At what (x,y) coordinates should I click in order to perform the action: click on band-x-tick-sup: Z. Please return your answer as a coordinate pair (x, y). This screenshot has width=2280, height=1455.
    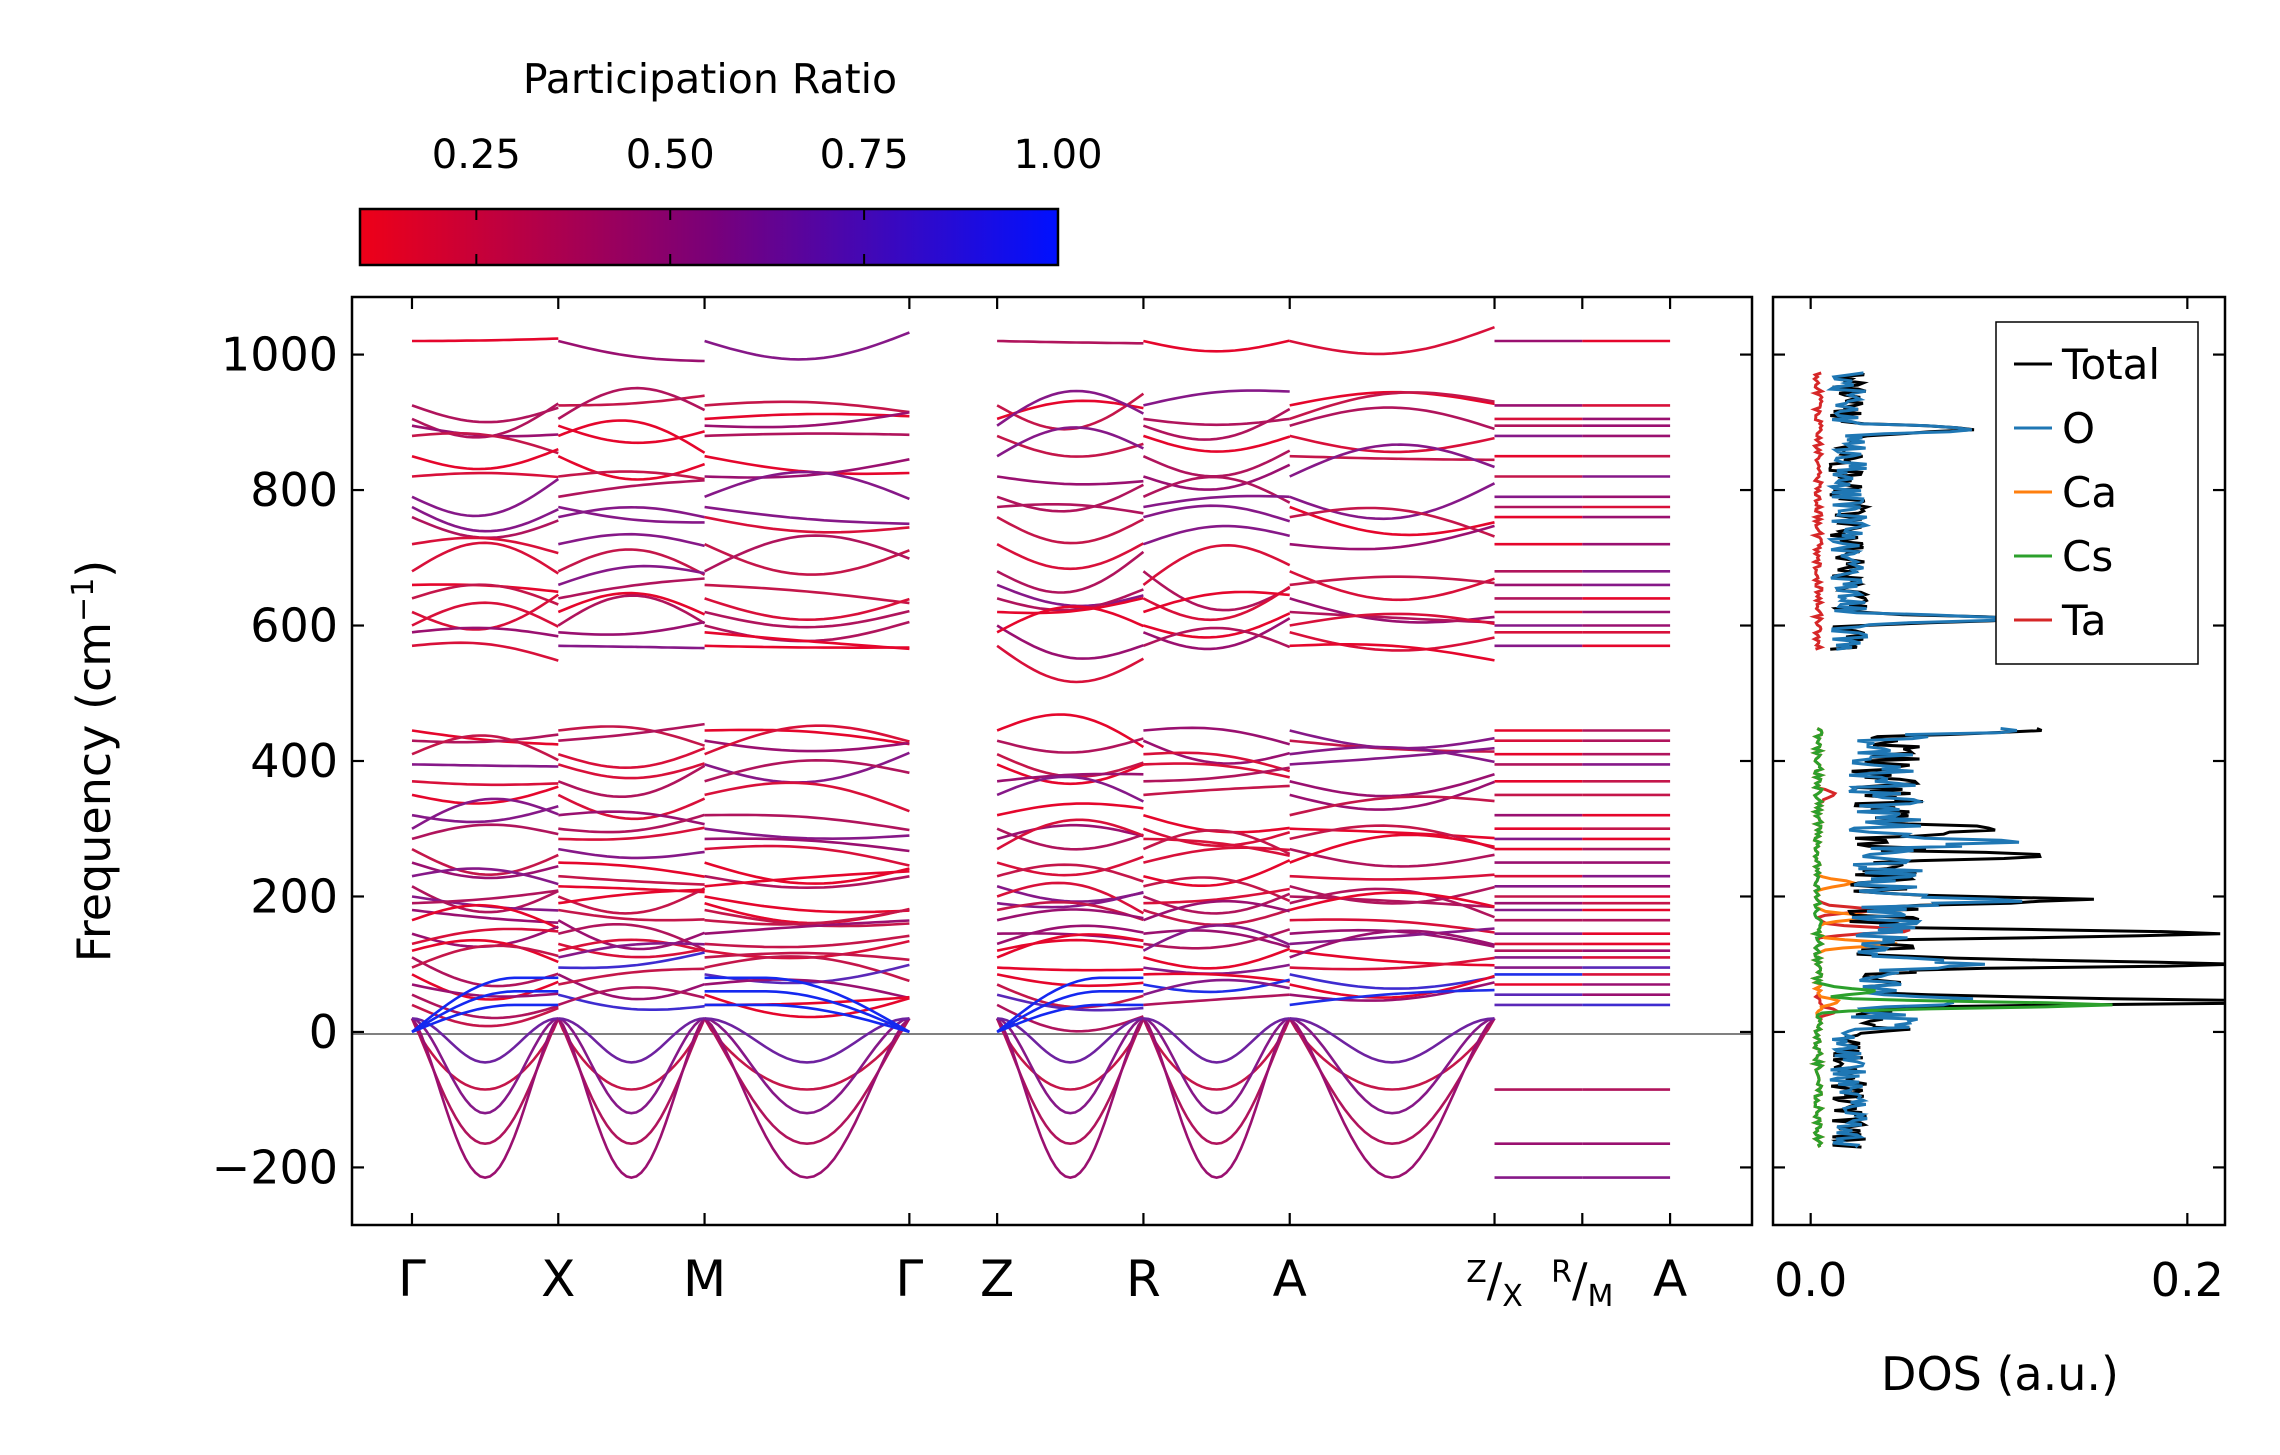
    Looking at the image, I should click on (1476, 1272).